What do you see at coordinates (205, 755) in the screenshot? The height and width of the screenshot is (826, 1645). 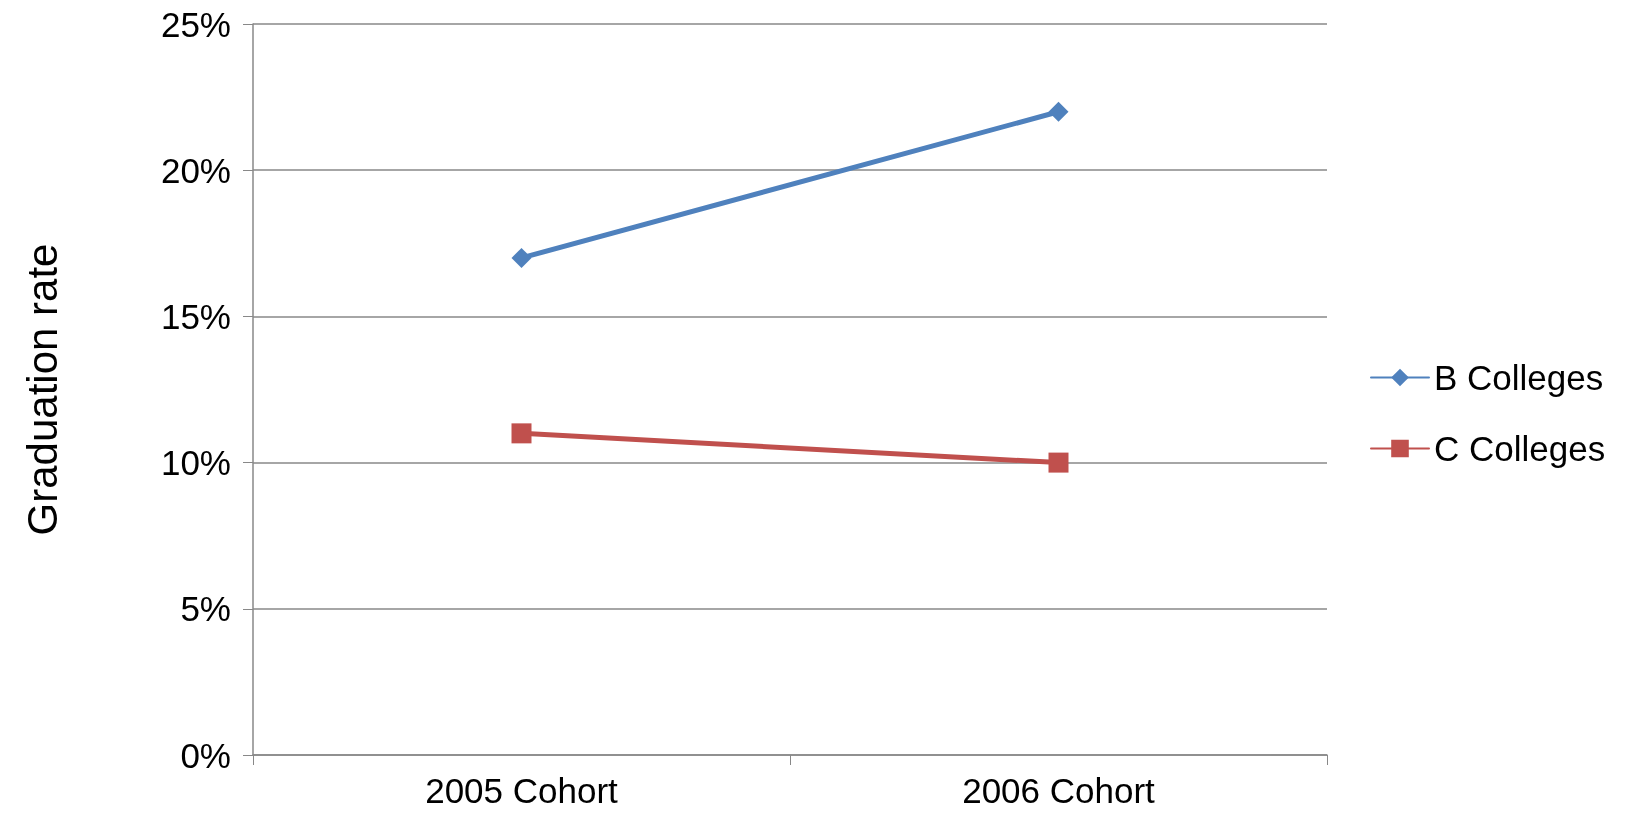 I see `y-tick-label: 0%` at bounding box center [205, 755].